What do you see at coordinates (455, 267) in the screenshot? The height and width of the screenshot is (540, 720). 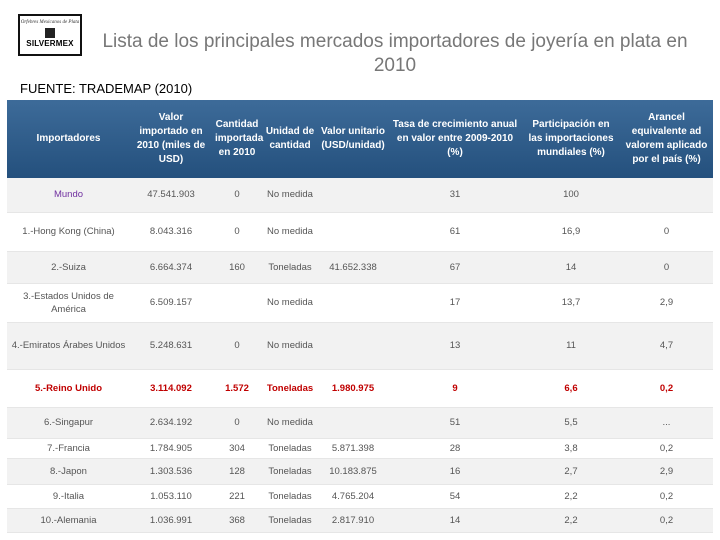 I see `table-cell: 67` at bounding box center [455, 267].